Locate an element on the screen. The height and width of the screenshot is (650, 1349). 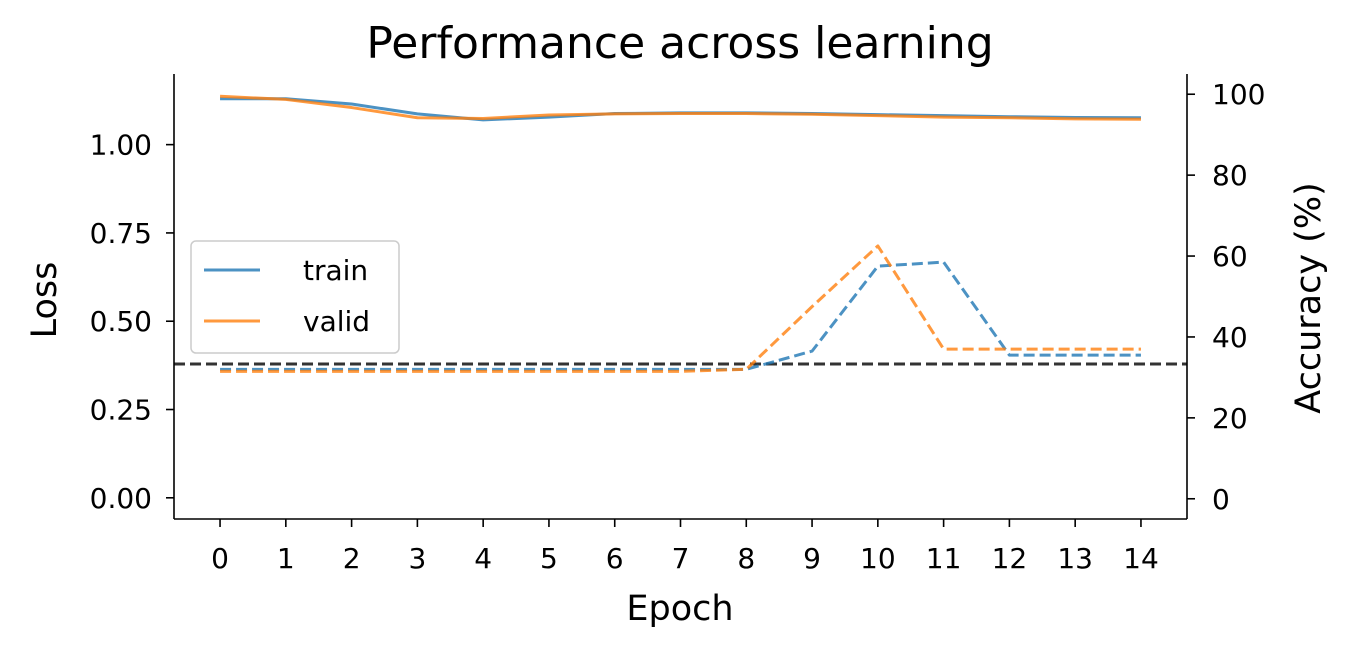
x-tick-label: 11 is located at coordinates (944, 558).